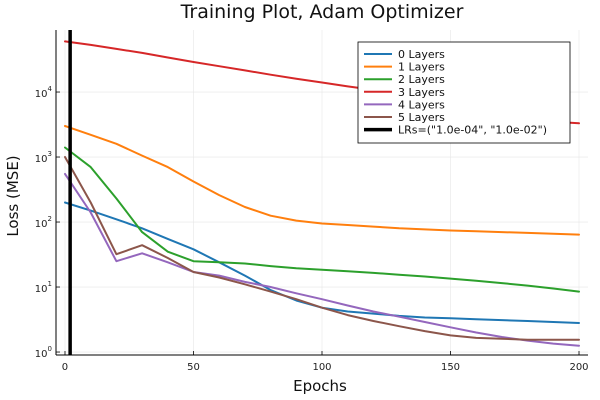 This screenshot has width=600, height=400. What do you see at coordinates (421, 92) in the screenshot?
I see `legend-label: 3 Layers` at bounding box center [421, 92].